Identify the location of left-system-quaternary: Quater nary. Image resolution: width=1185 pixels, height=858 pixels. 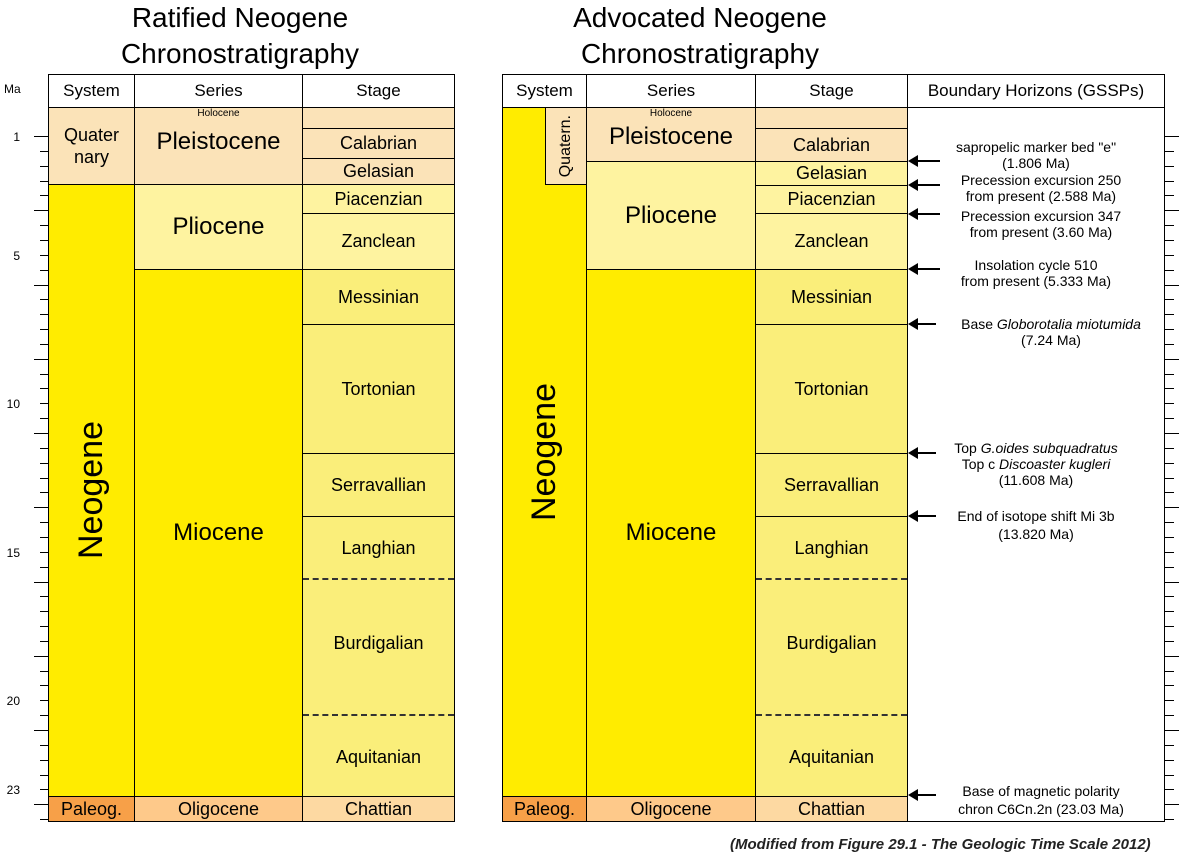
(91, 146).